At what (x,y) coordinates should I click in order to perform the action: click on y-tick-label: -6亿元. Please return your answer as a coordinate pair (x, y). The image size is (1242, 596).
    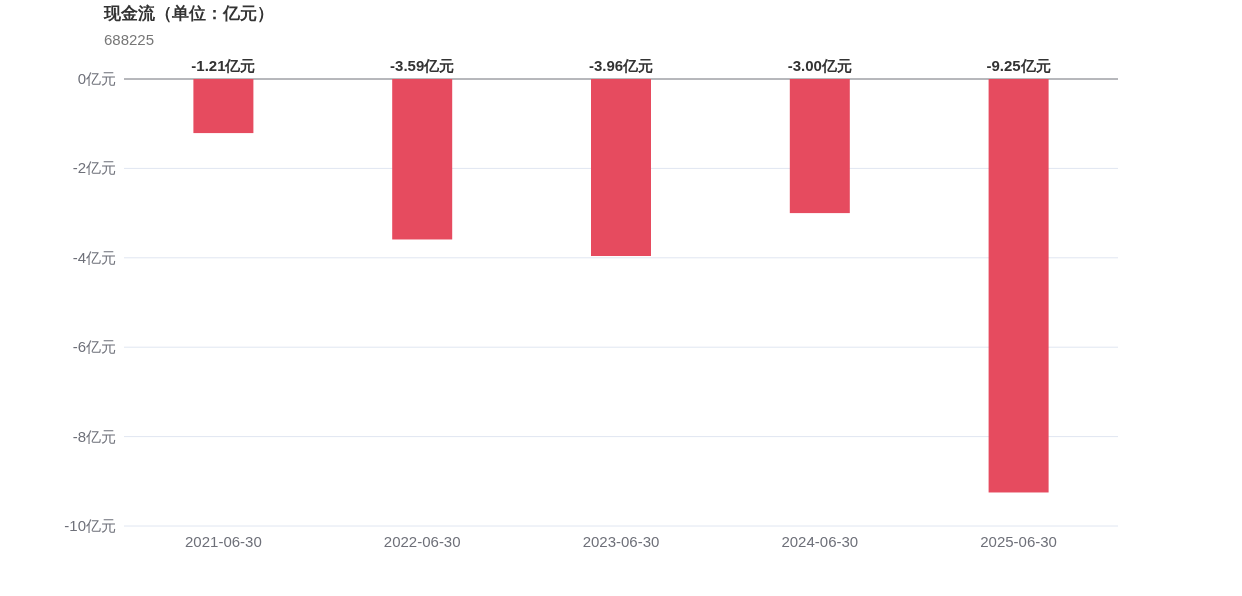
    Looking at the image, I should click on (94, 347).